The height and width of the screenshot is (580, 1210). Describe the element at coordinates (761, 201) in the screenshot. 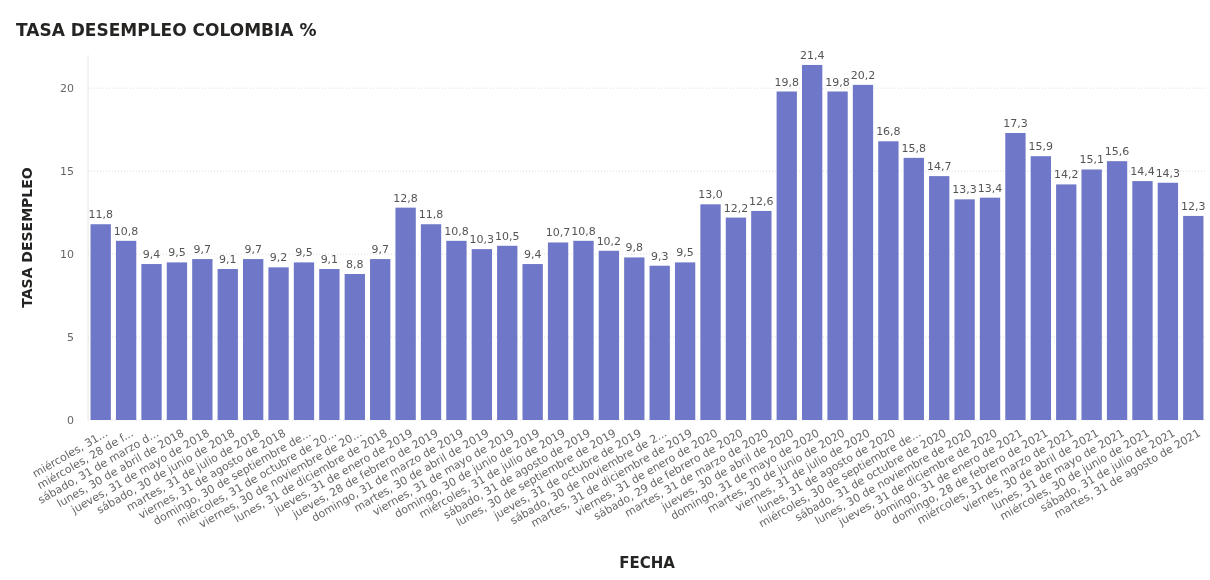

I see `data-label: 12,6` at that location.